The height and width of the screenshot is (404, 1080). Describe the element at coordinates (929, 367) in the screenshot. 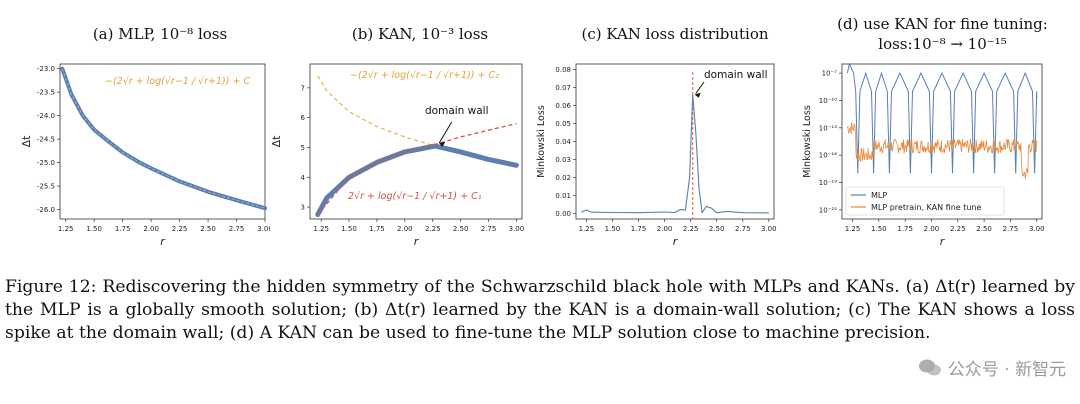

I see `wechat-icon` at that location.